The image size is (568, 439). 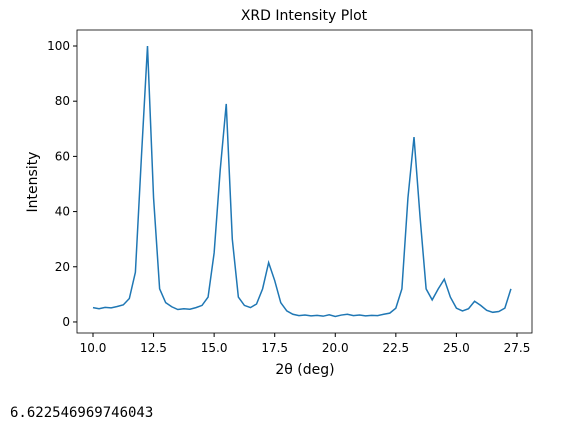 I want to click on x-tick-label: 17.5, so click(x=274, y=348).